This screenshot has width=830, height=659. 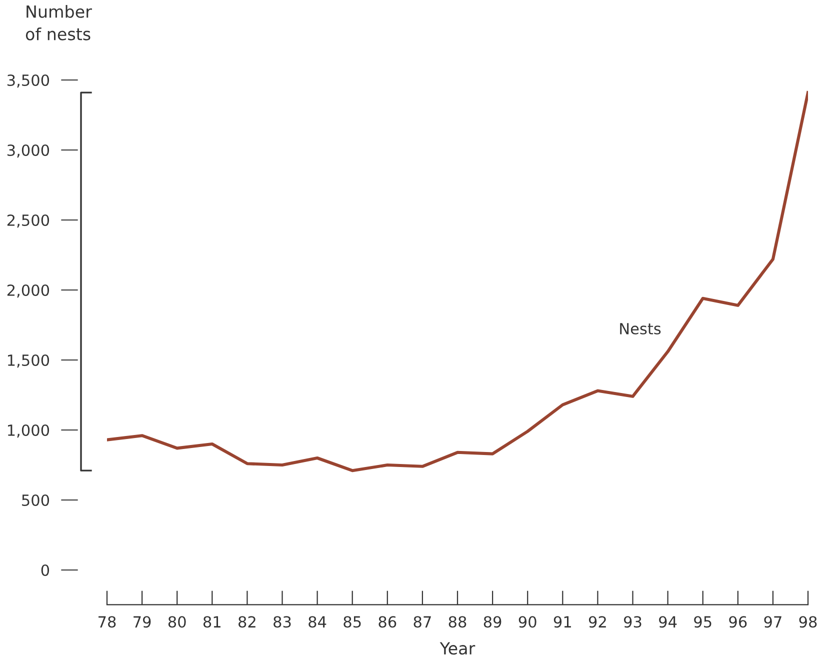 What do you see at coordinates (458, 648) in the screenshot?
I see `x-axis-title: Year` at bounding box center [458, 648].